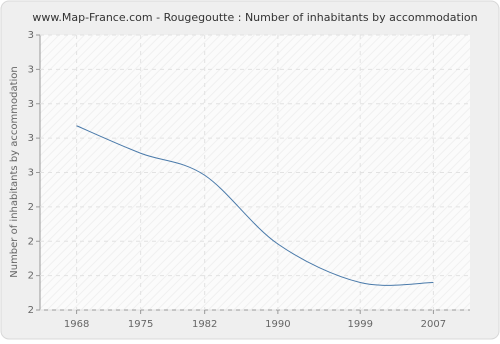 The image size is (500, 344). Describe the element at coordinates (277, 324) in the screenshot. I see `x-tick-label: 1990` at that location.